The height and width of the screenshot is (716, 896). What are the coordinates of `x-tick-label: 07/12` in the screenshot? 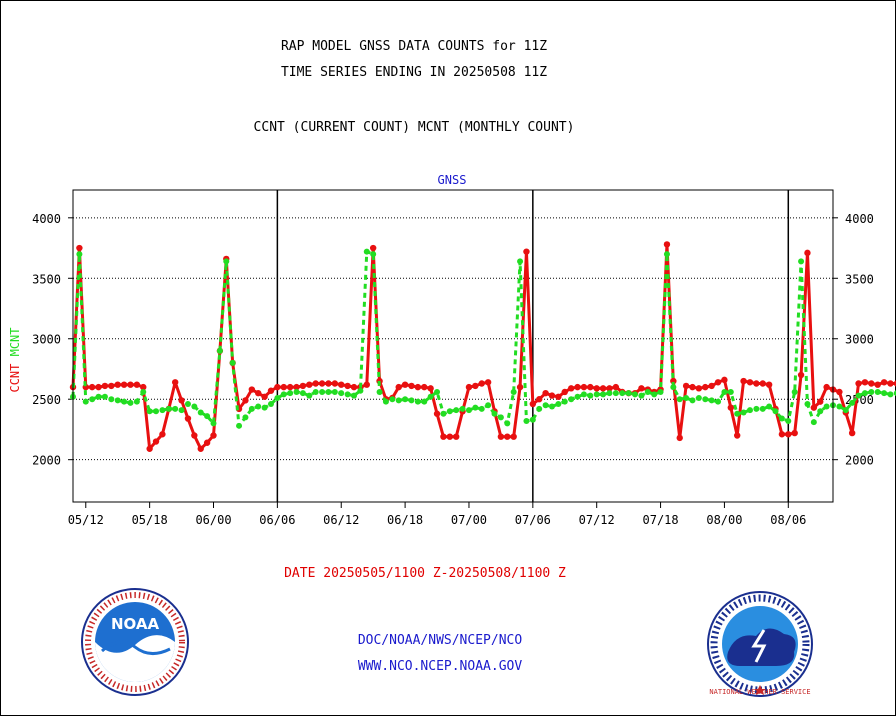 It's located at (597, 520).